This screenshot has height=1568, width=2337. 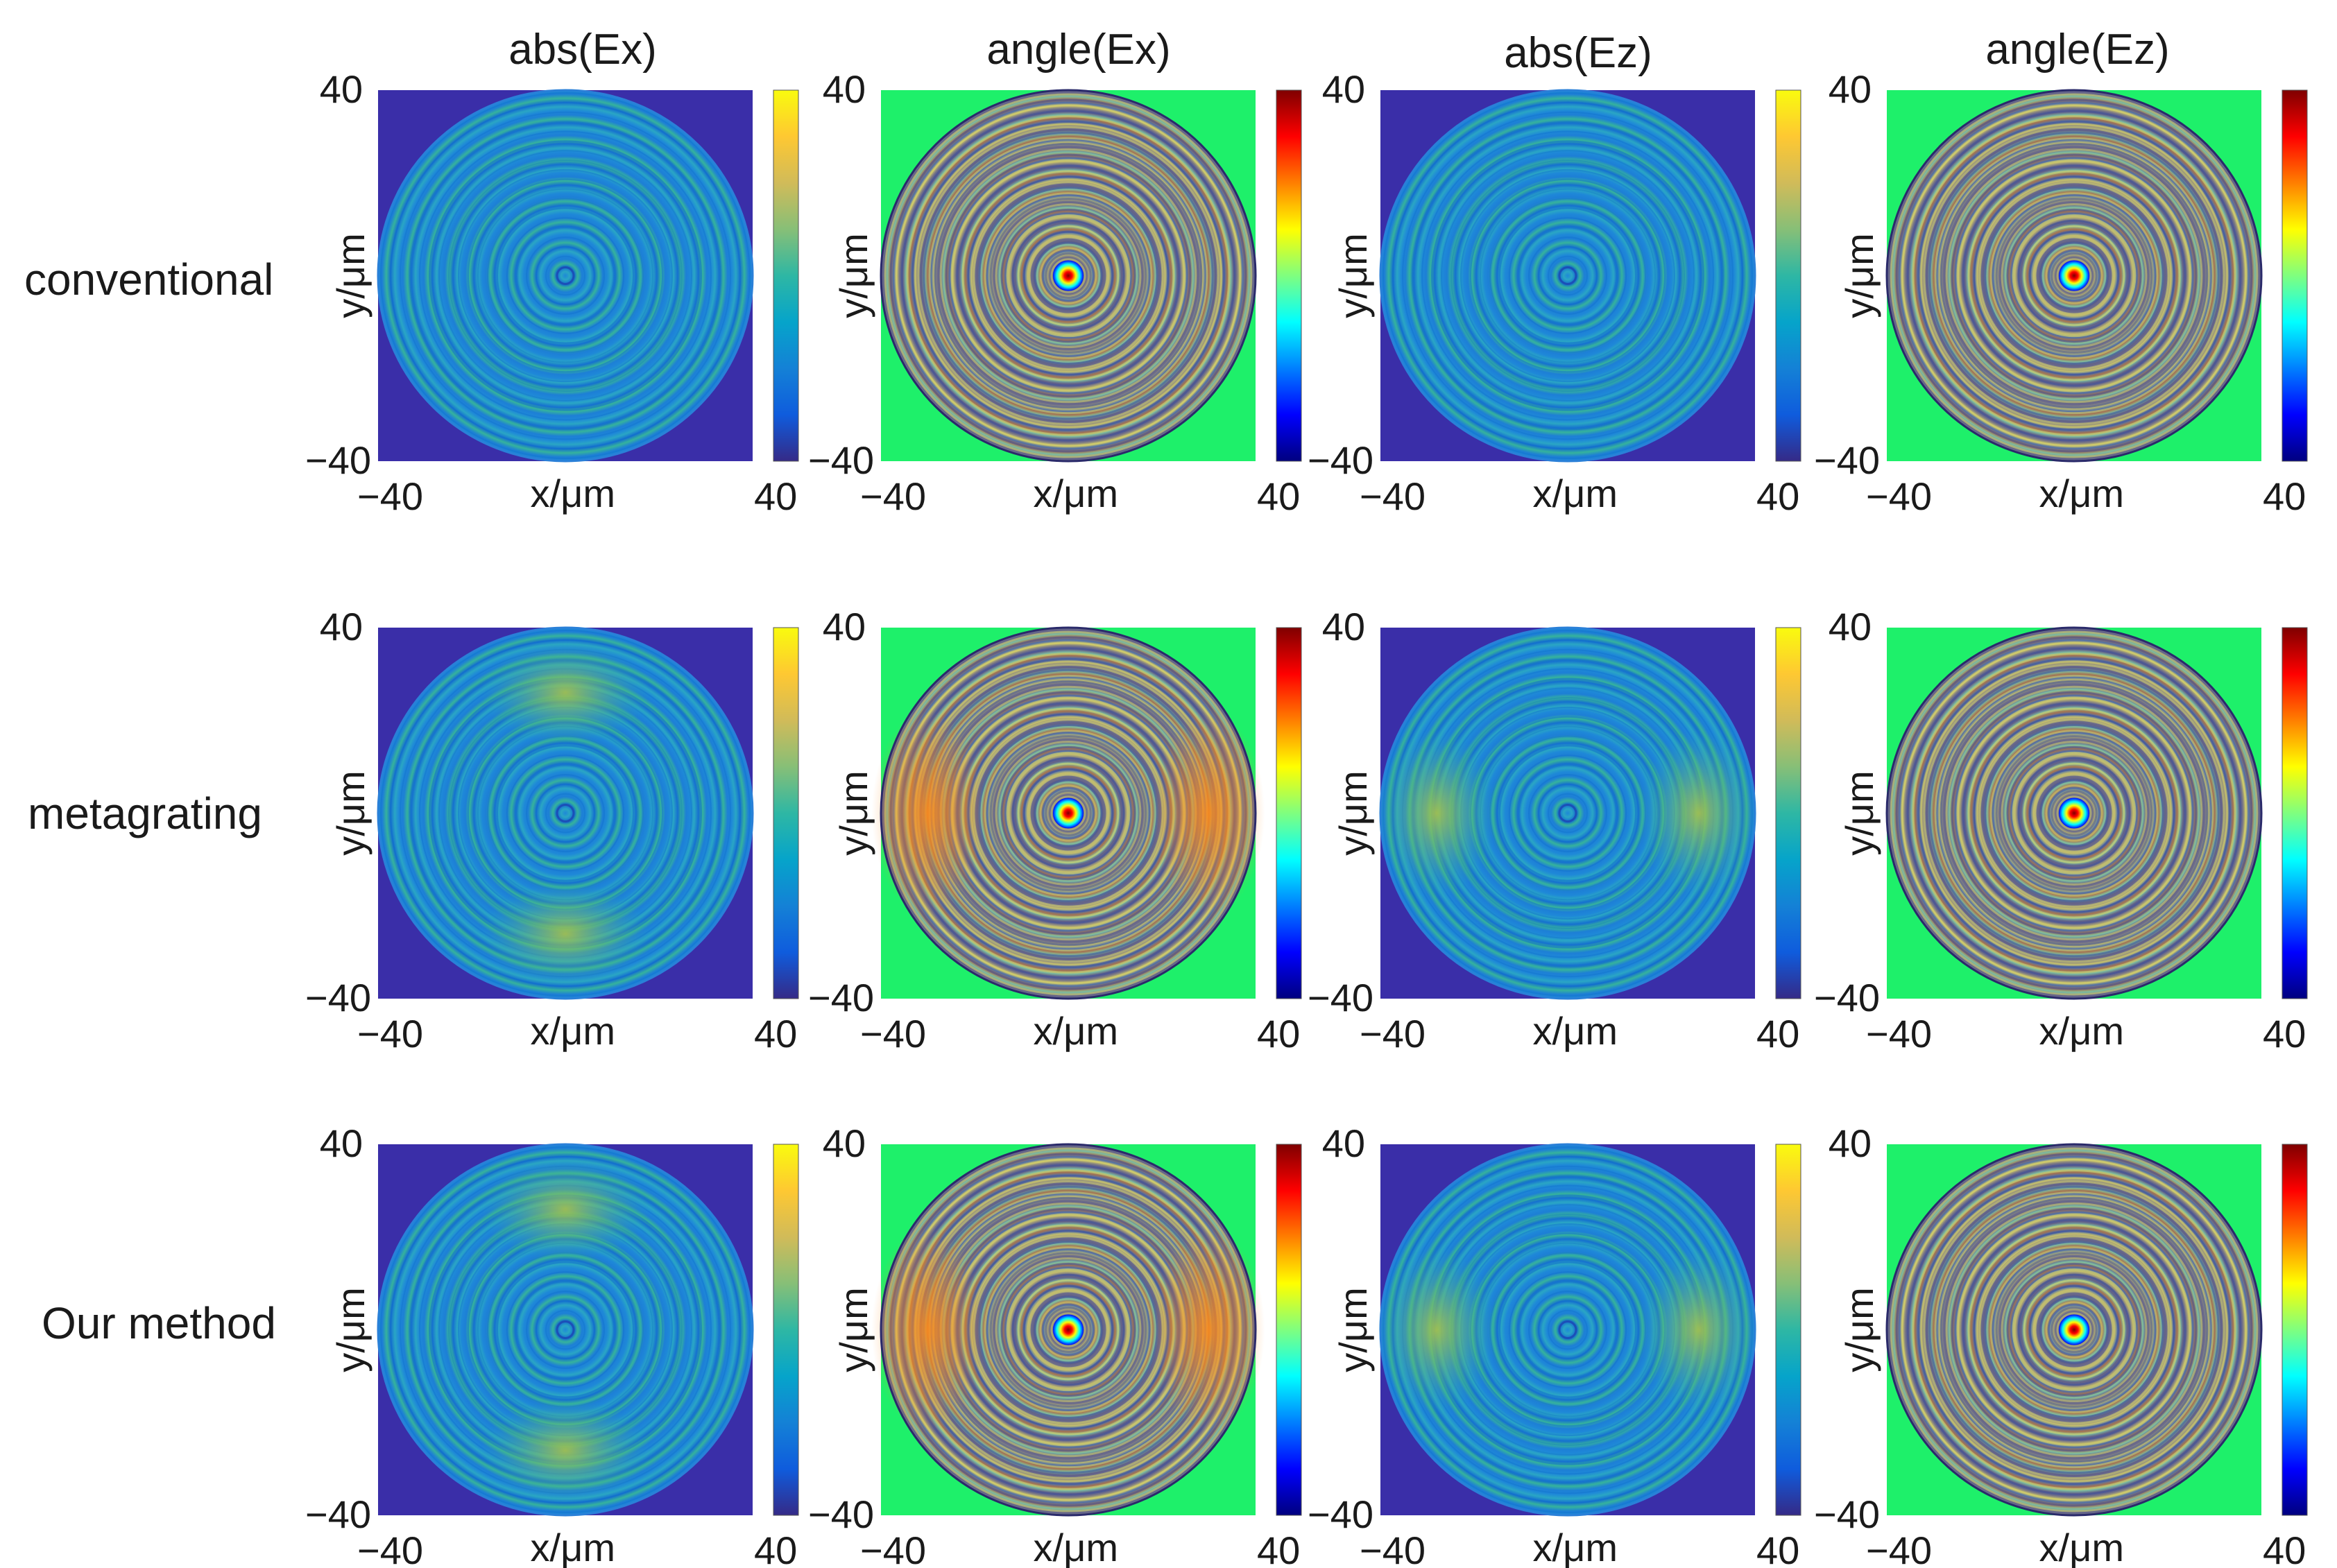 I want to click on column-title-angle-ez: angle(Ez), so click(x=2077, y=50).